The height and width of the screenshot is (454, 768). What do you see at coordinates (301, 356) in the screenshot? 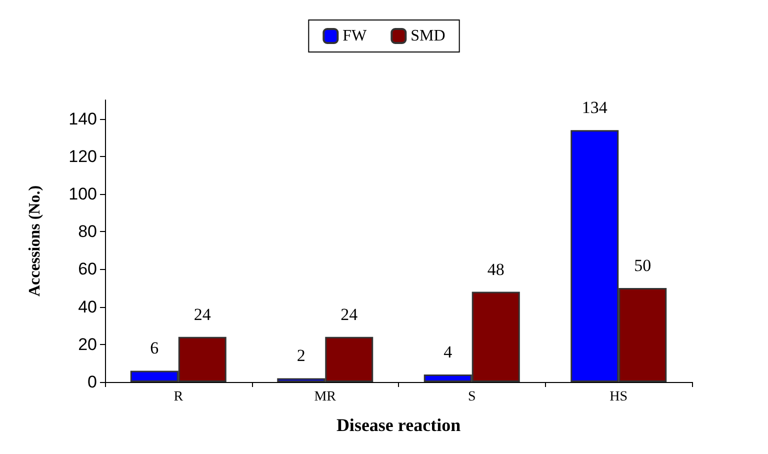
I see `data-label: 2` at bounding box center [301, 356].